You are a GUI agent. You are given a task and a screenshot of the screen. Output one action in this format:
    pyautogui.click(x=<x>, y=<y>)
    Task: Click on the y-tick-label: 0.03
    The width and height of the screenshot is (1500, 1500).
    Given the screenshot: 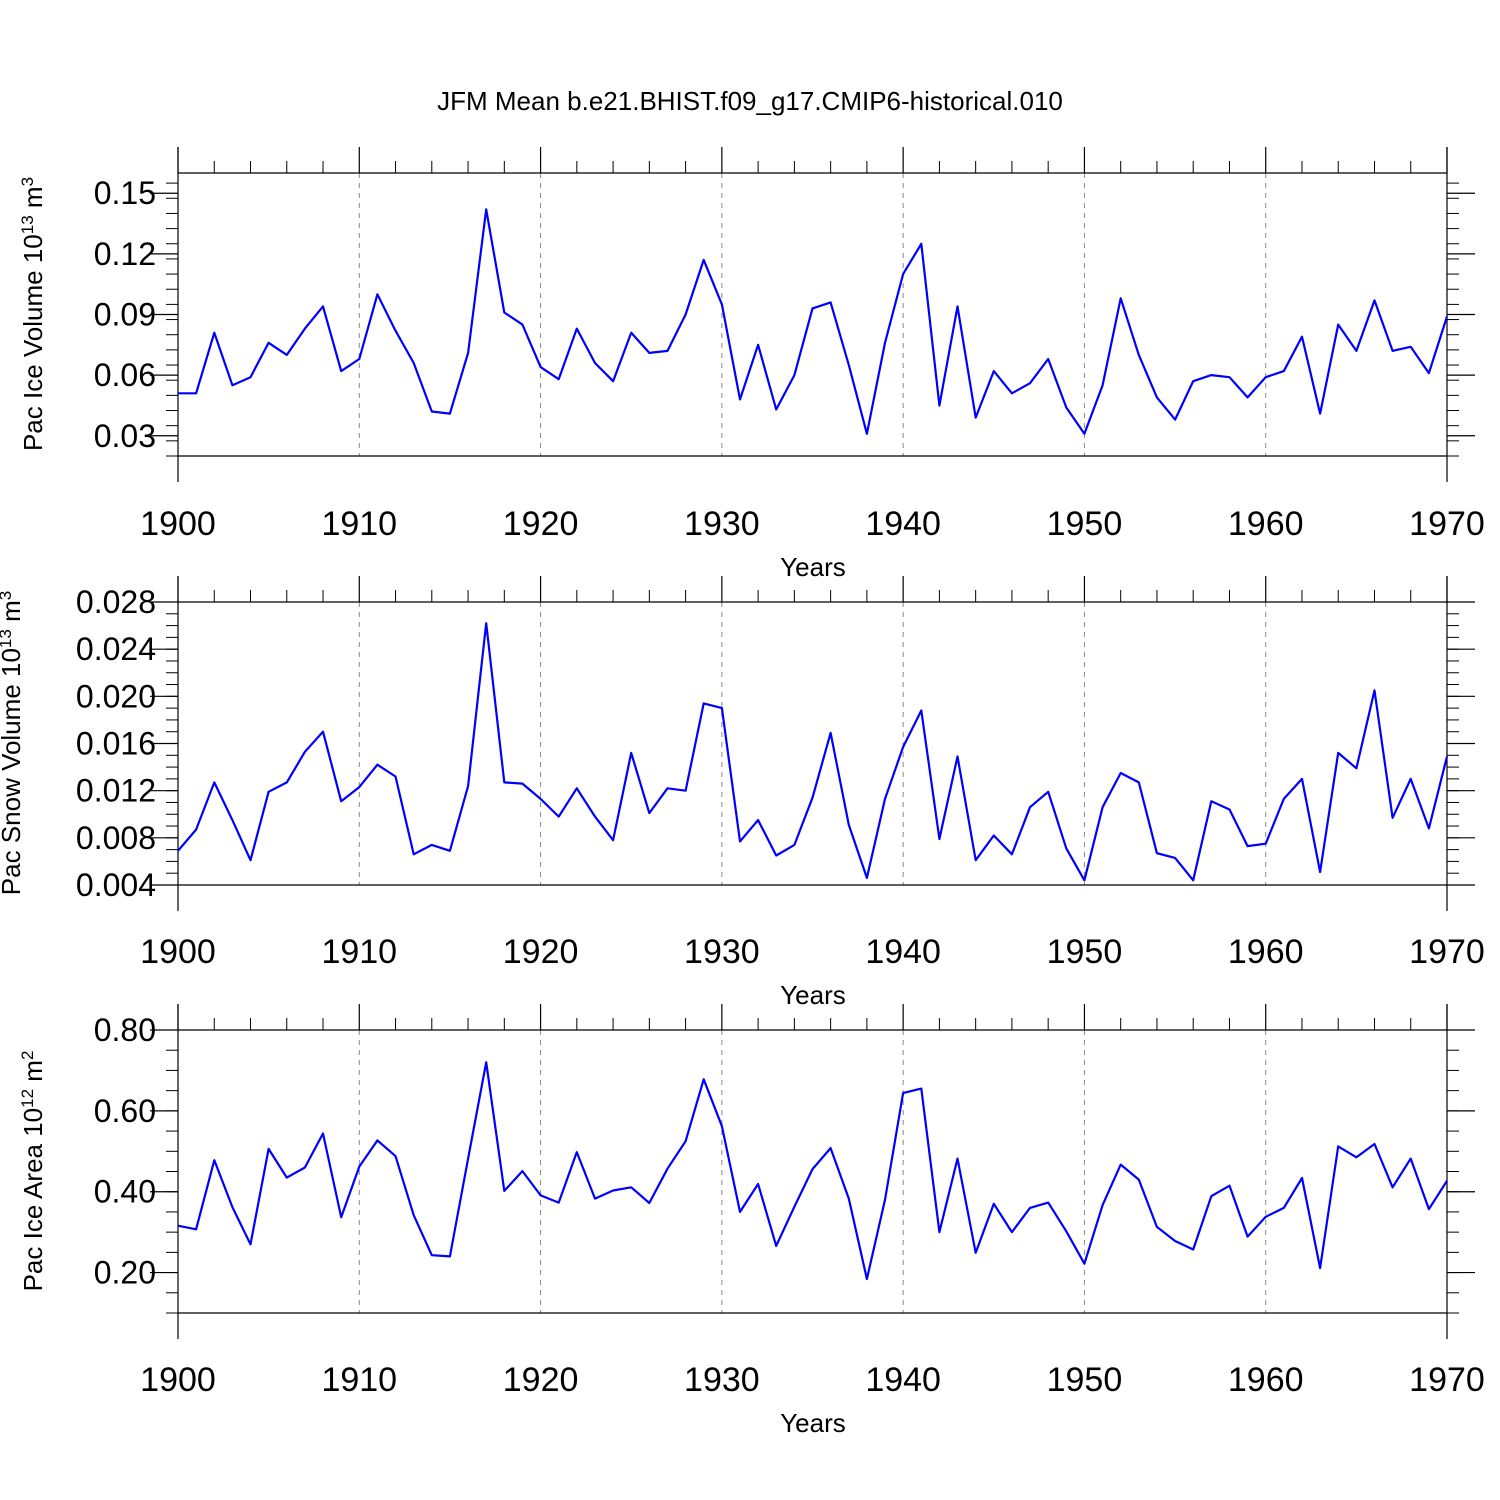 What is the action you would take?
    pyautogui.click(x=125, y=436)
    